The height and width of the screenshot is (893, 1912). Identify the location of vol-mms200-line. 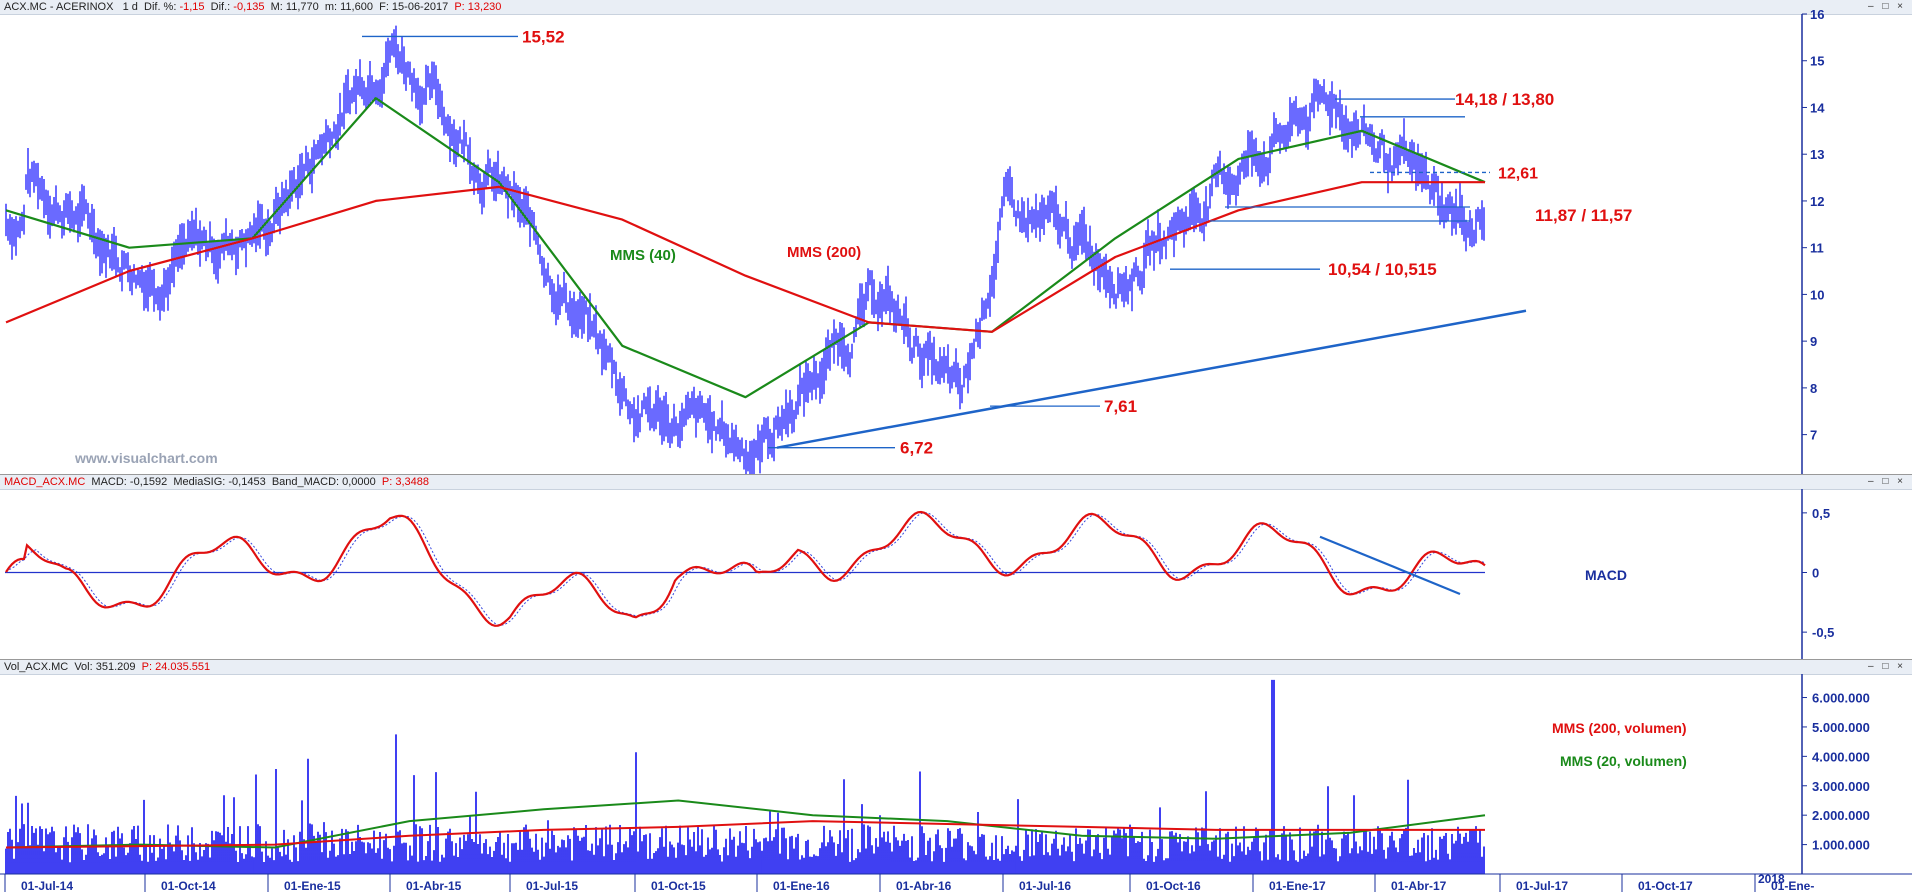
(745, 834).